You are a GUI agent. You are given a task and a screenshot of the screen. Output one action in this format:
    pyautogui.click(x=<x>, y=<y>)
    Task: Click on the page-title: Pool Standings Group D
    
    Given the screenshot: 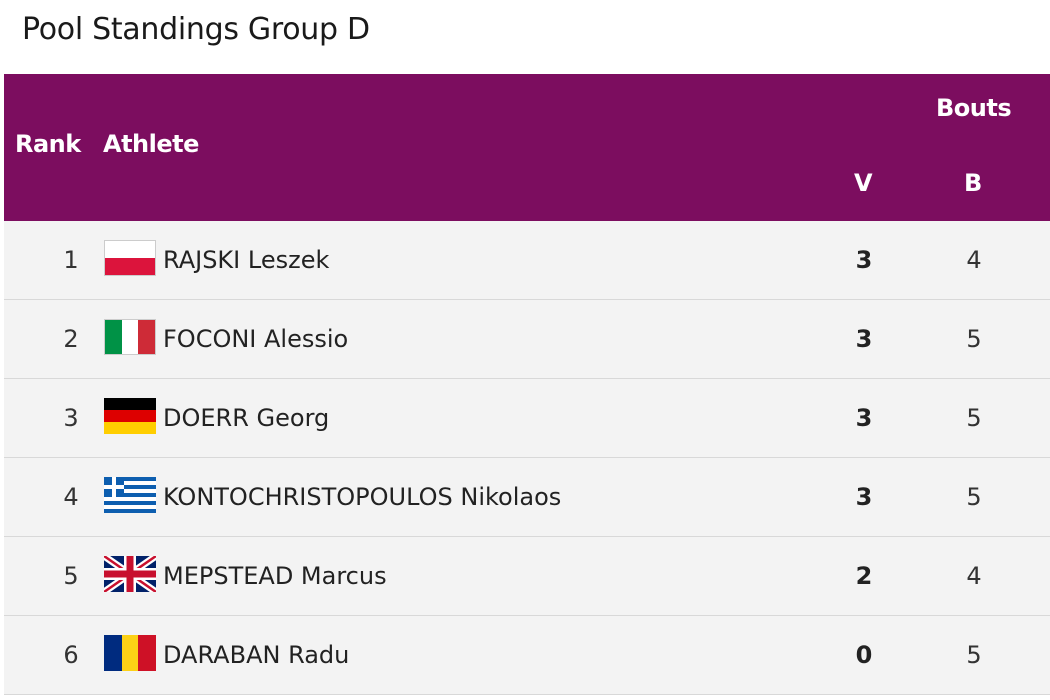 What is the action you would take?
    pyautogui.click(x=196, y=29)
    